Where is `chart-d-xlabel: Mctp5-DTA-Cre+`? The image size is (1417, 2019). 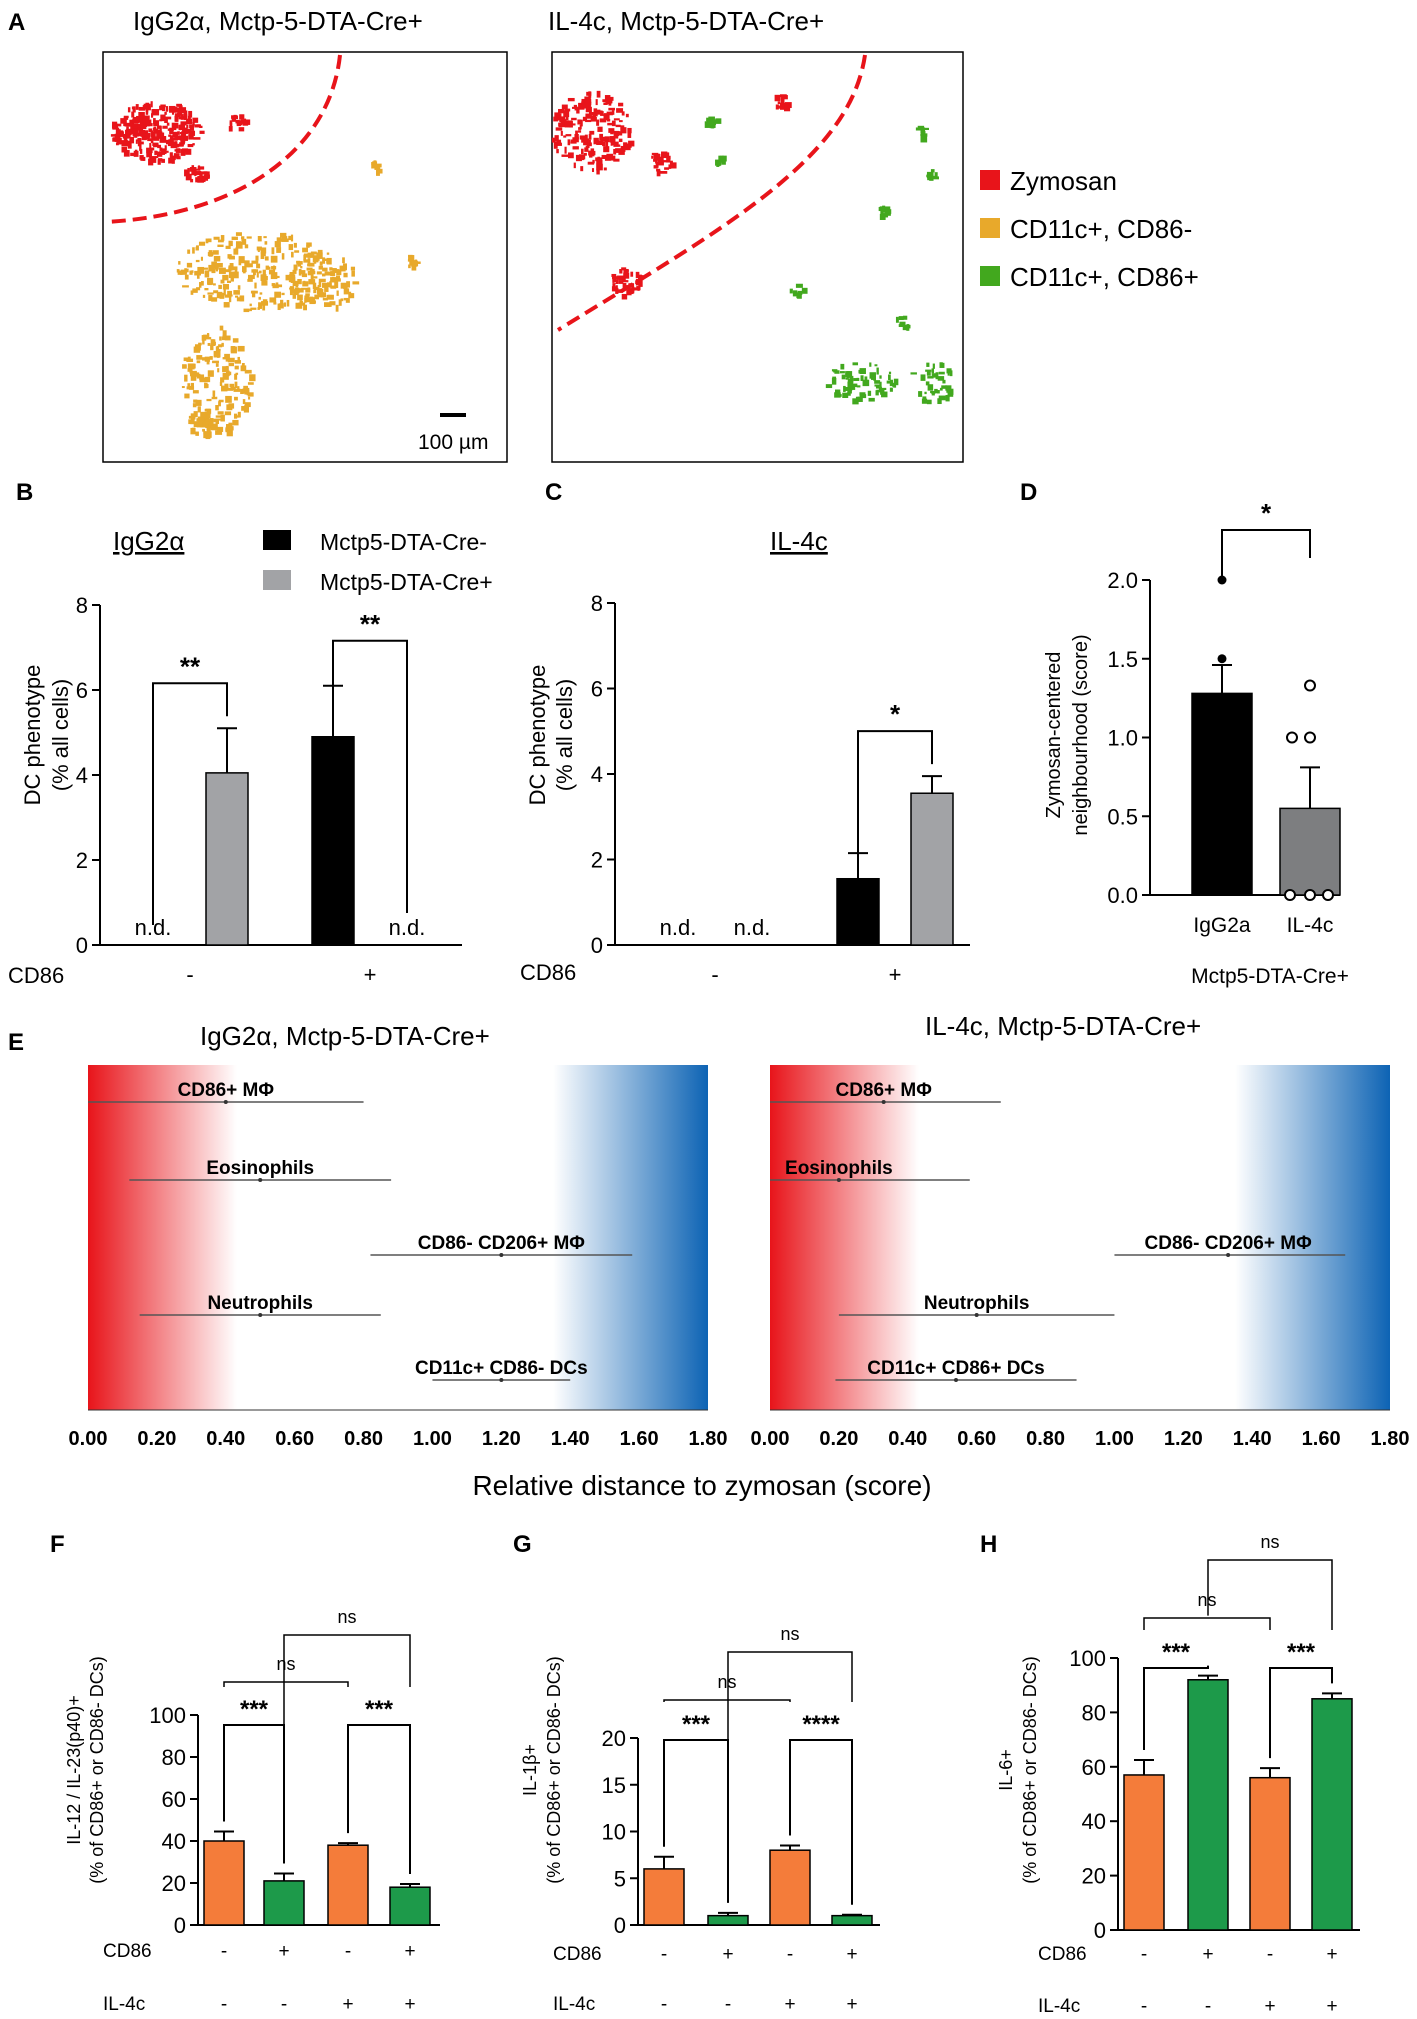
chart-d-xlabel: Mctp5-DTA-Cre+ is located at coordinates (1270, 976).